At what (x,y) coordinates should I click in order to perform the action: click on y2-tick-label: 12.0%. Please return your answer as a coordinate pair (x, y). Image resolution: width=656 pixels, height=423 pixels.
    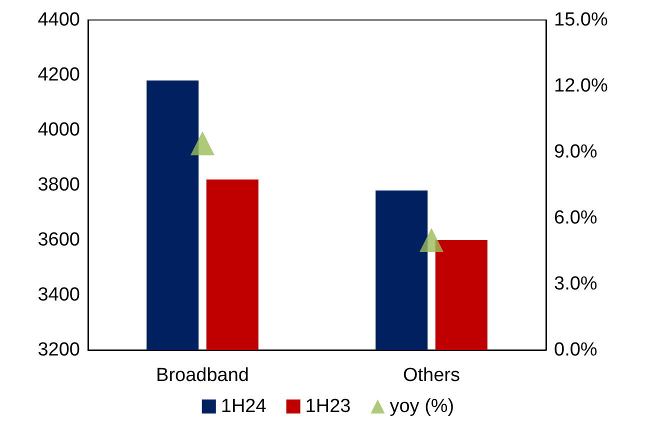
    Looking at the image, I should click on (581, 86).